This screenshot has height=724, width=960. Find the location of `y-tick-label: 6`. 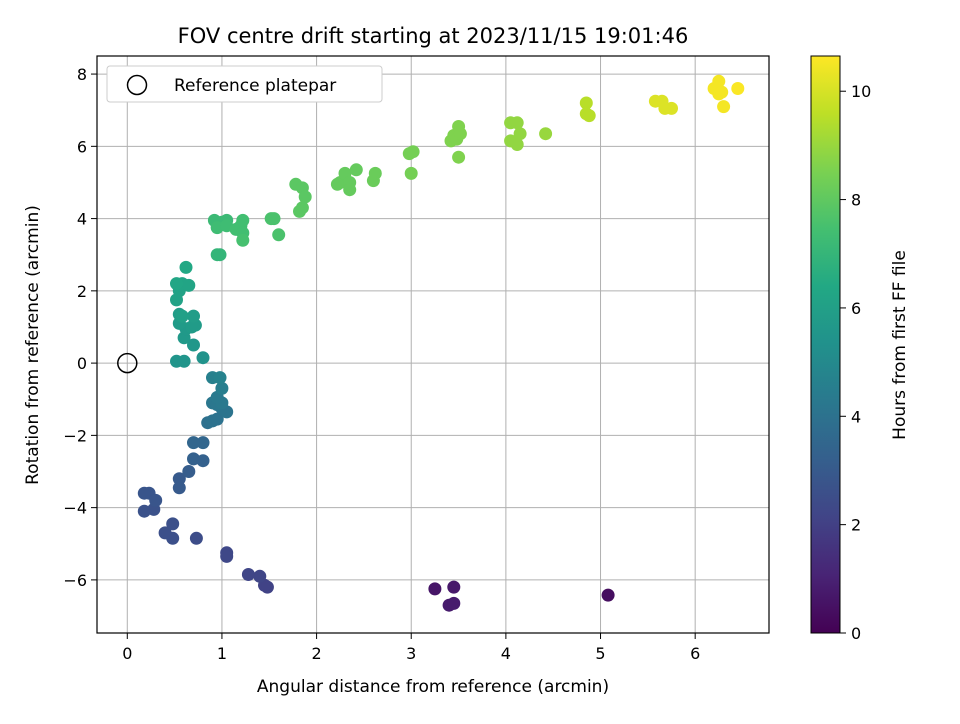

y-tick-label: 6 is located at coordinates (82, 146).